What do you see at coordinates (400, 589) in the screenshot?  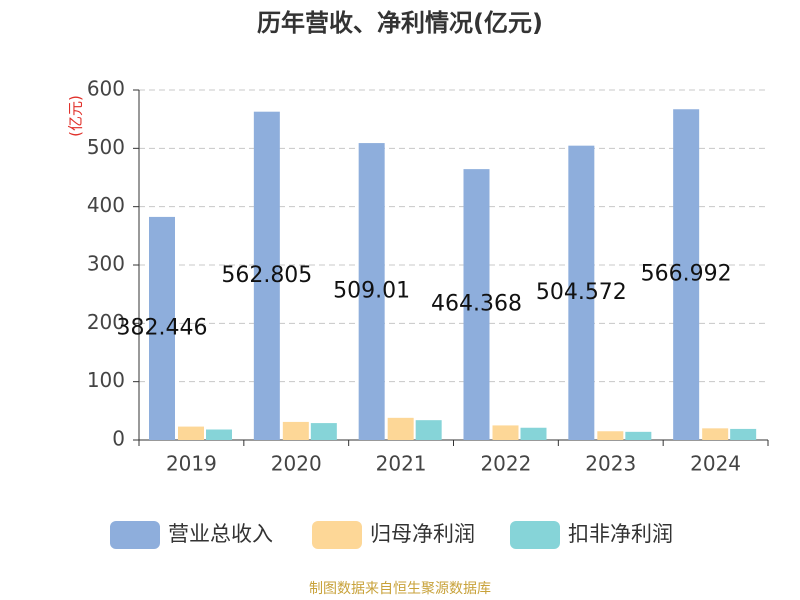 I see `source-note: 制图数据来自恒生聚源数据库` at bounding box center [400, 589].